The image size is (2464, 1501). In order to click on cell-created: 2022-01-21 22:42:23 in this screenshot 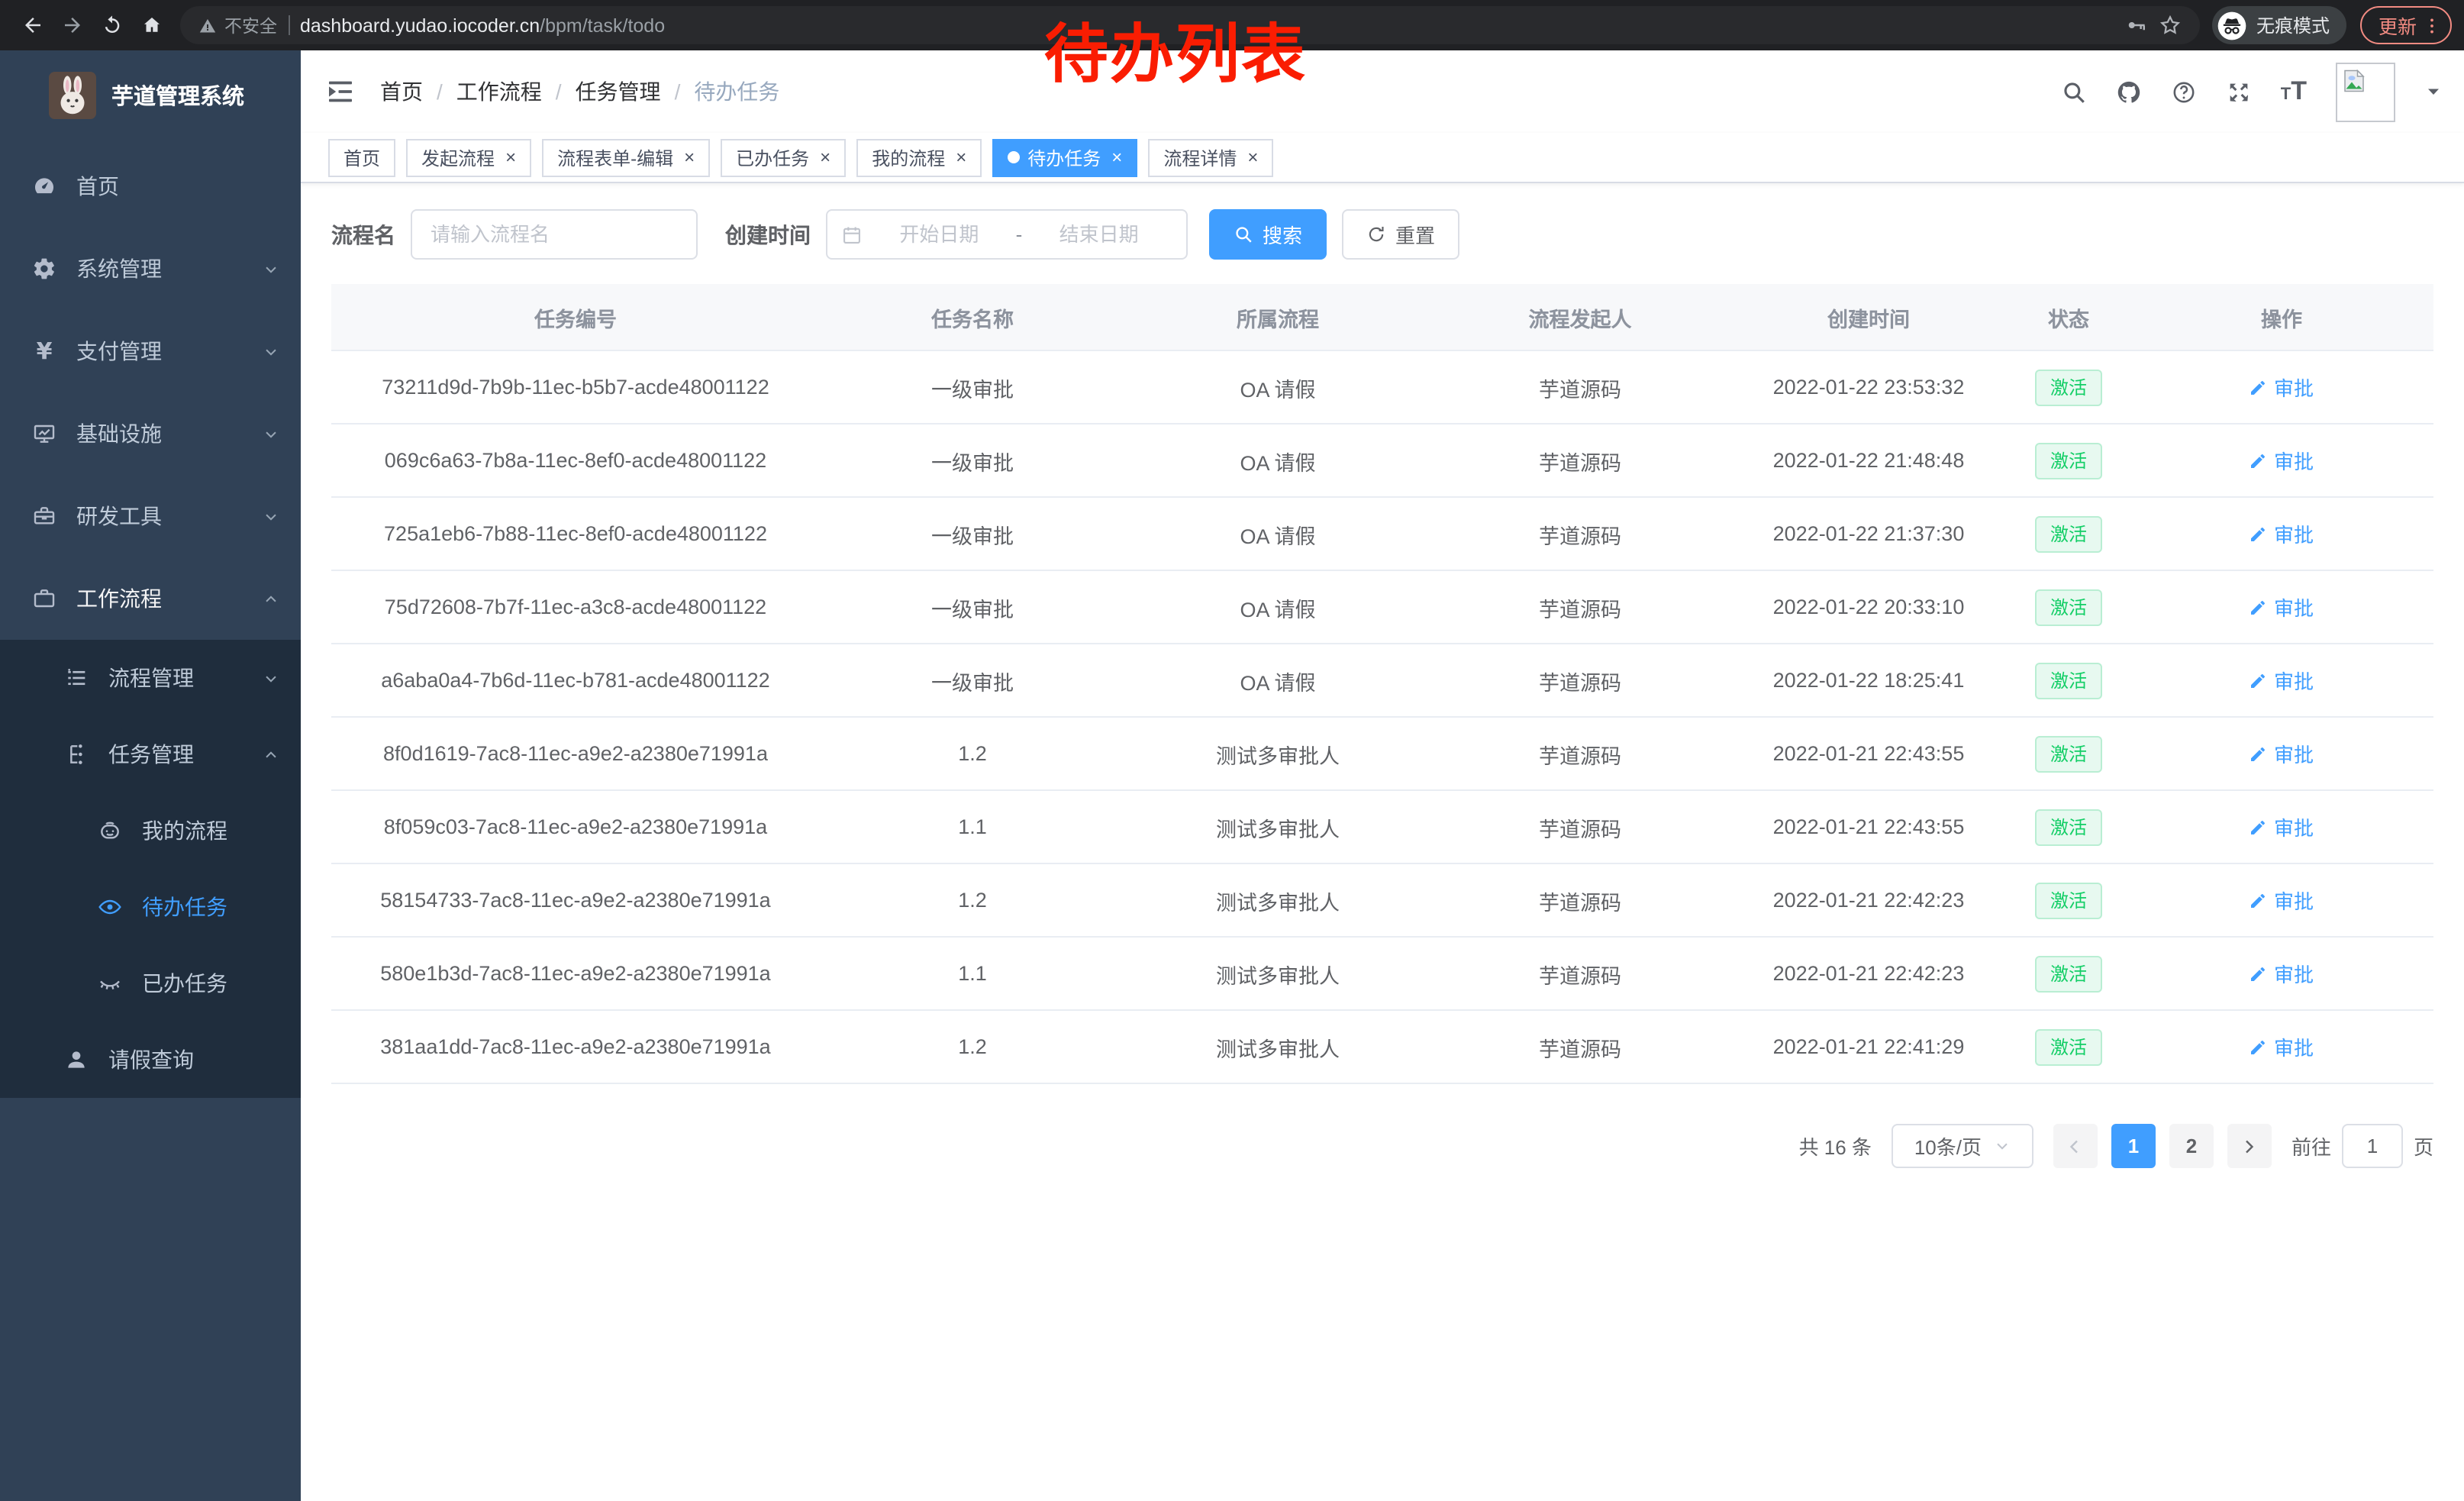, I will do `click(1869, 973)`.